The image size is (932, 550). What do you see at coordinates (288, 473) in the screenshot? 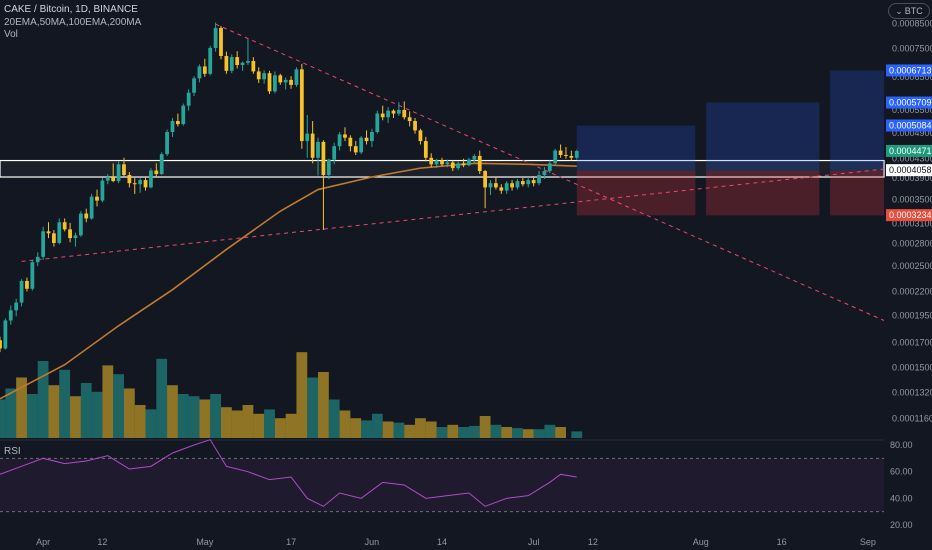
I see `rsi-line` at bounding box center [288, 473].